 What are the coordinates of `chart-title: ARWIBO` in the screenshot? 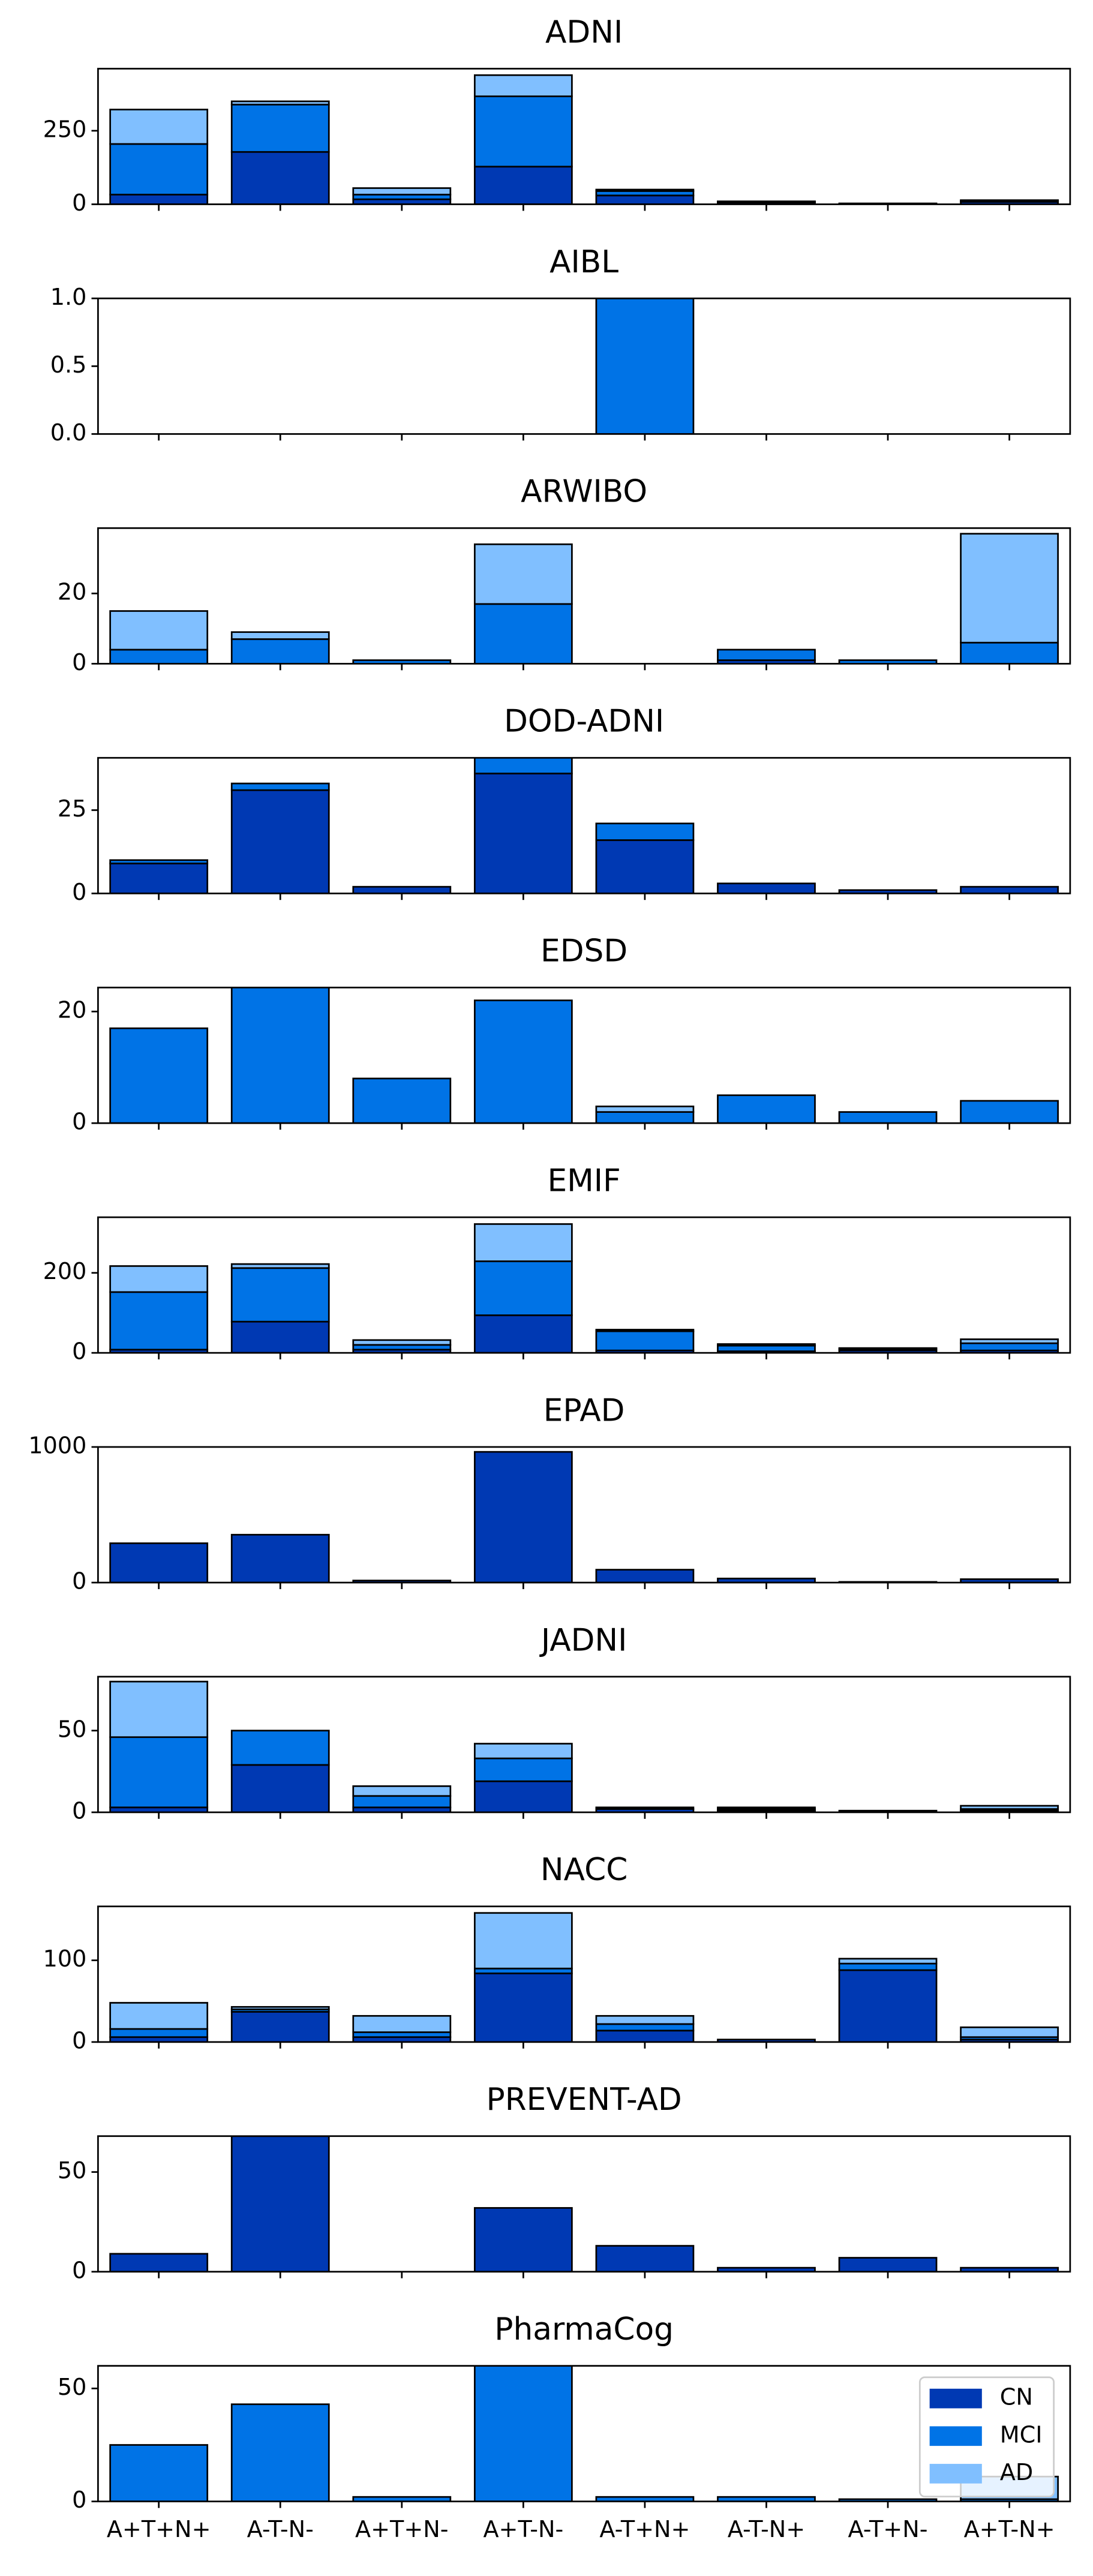 It's located at (584, 492).